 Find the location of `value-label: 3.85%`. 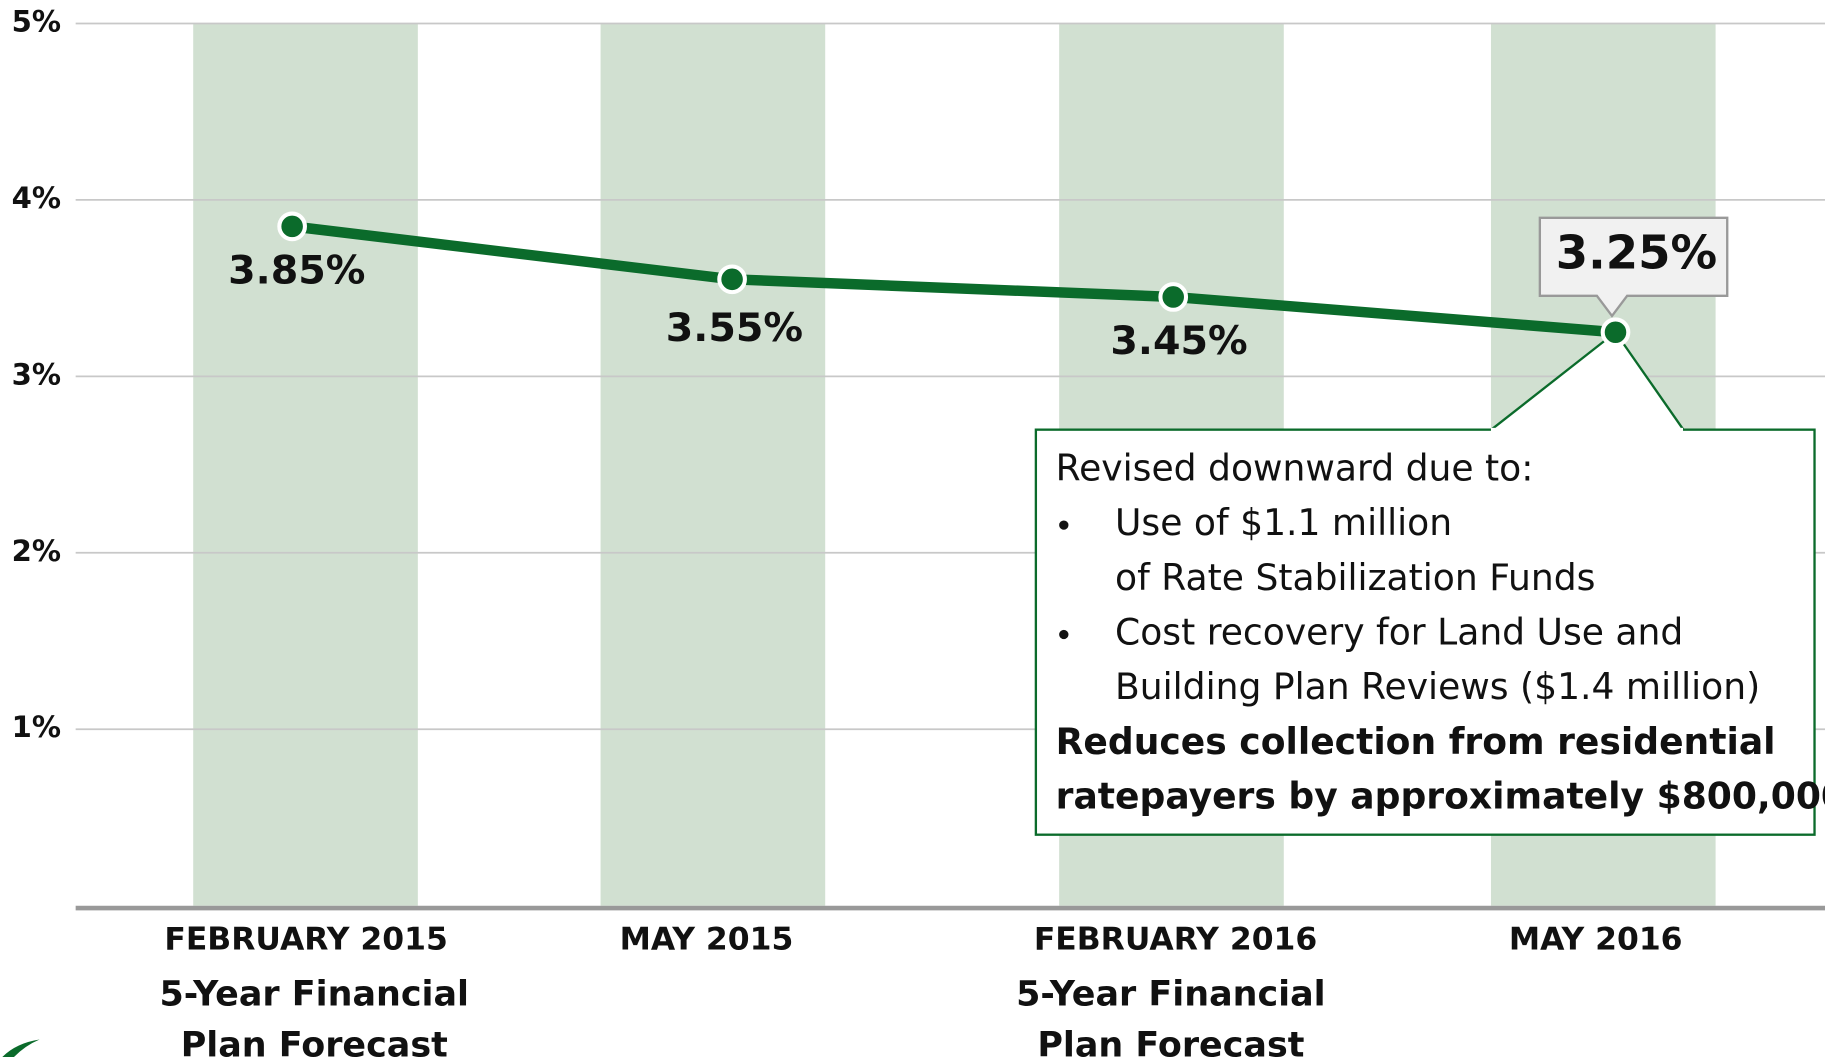

value-label: 3.85% is located at coordinates (296, 270).